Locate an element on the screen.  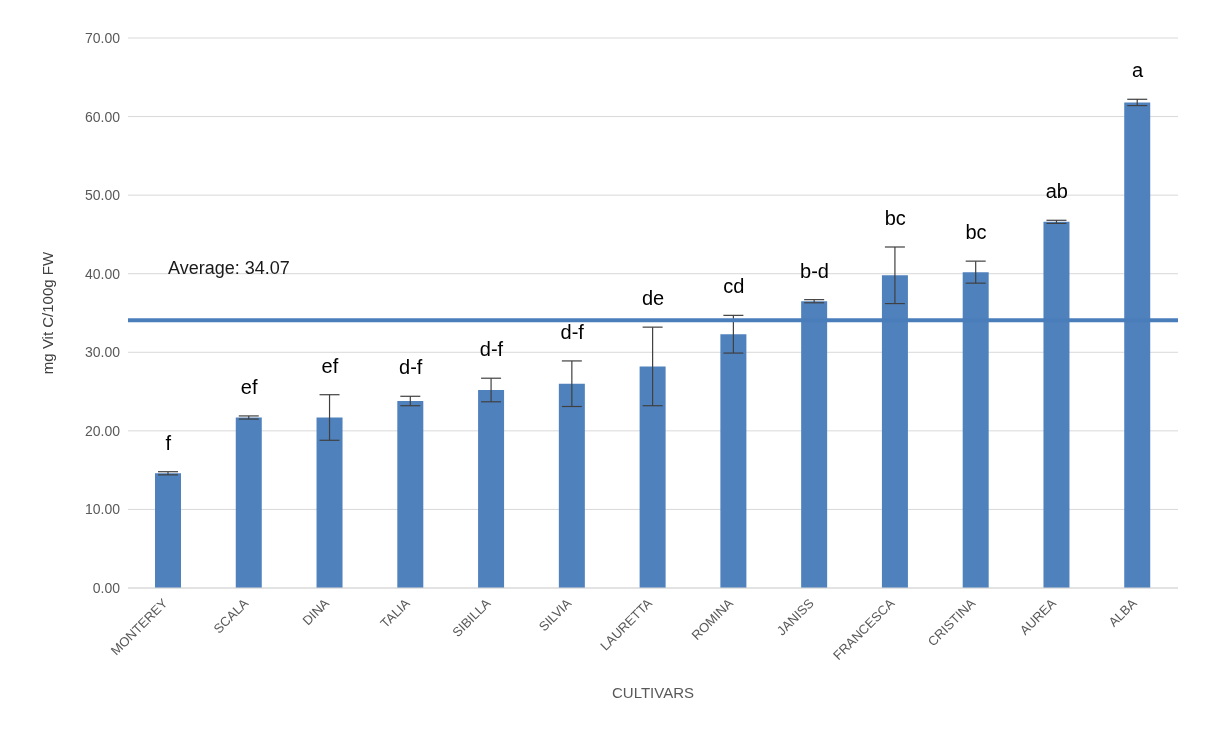
x-axis-title: CULTIVARS is located at coordinates (653, 692).